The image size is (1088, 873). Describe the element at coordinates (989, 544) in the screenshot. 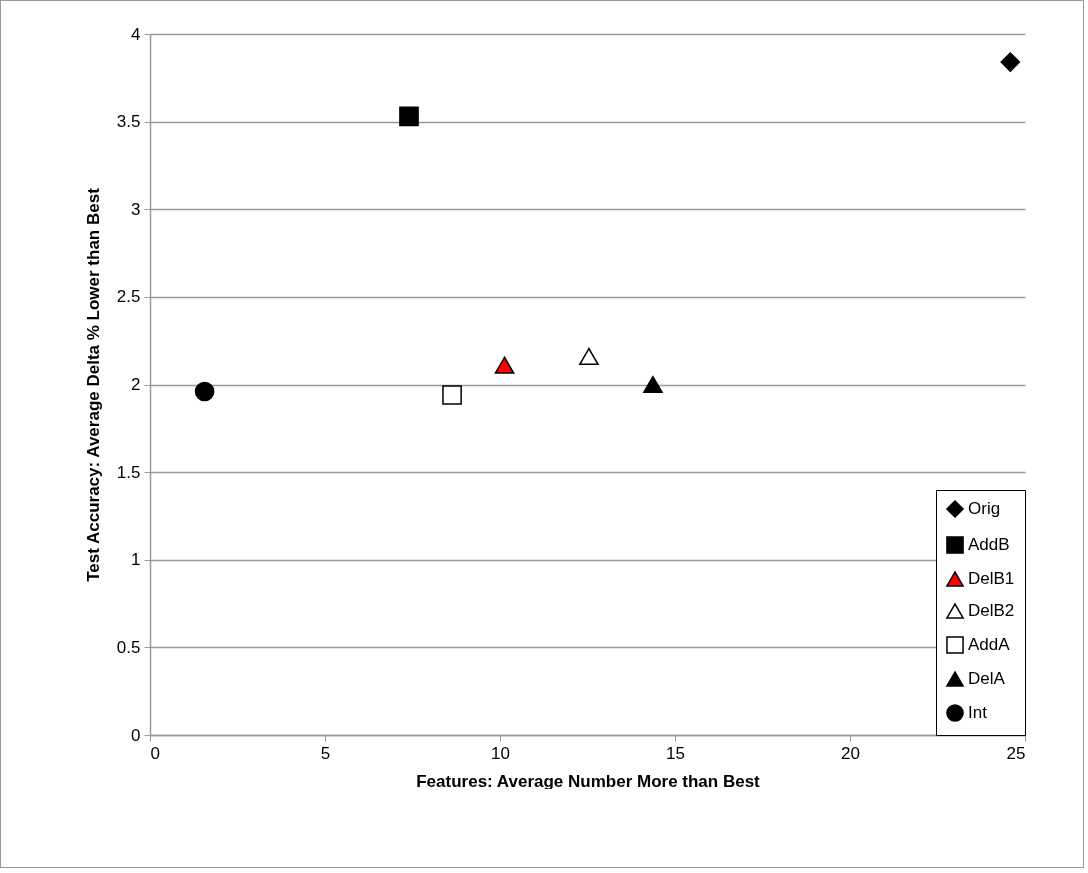

I see `legend-label: AddB` at that location.